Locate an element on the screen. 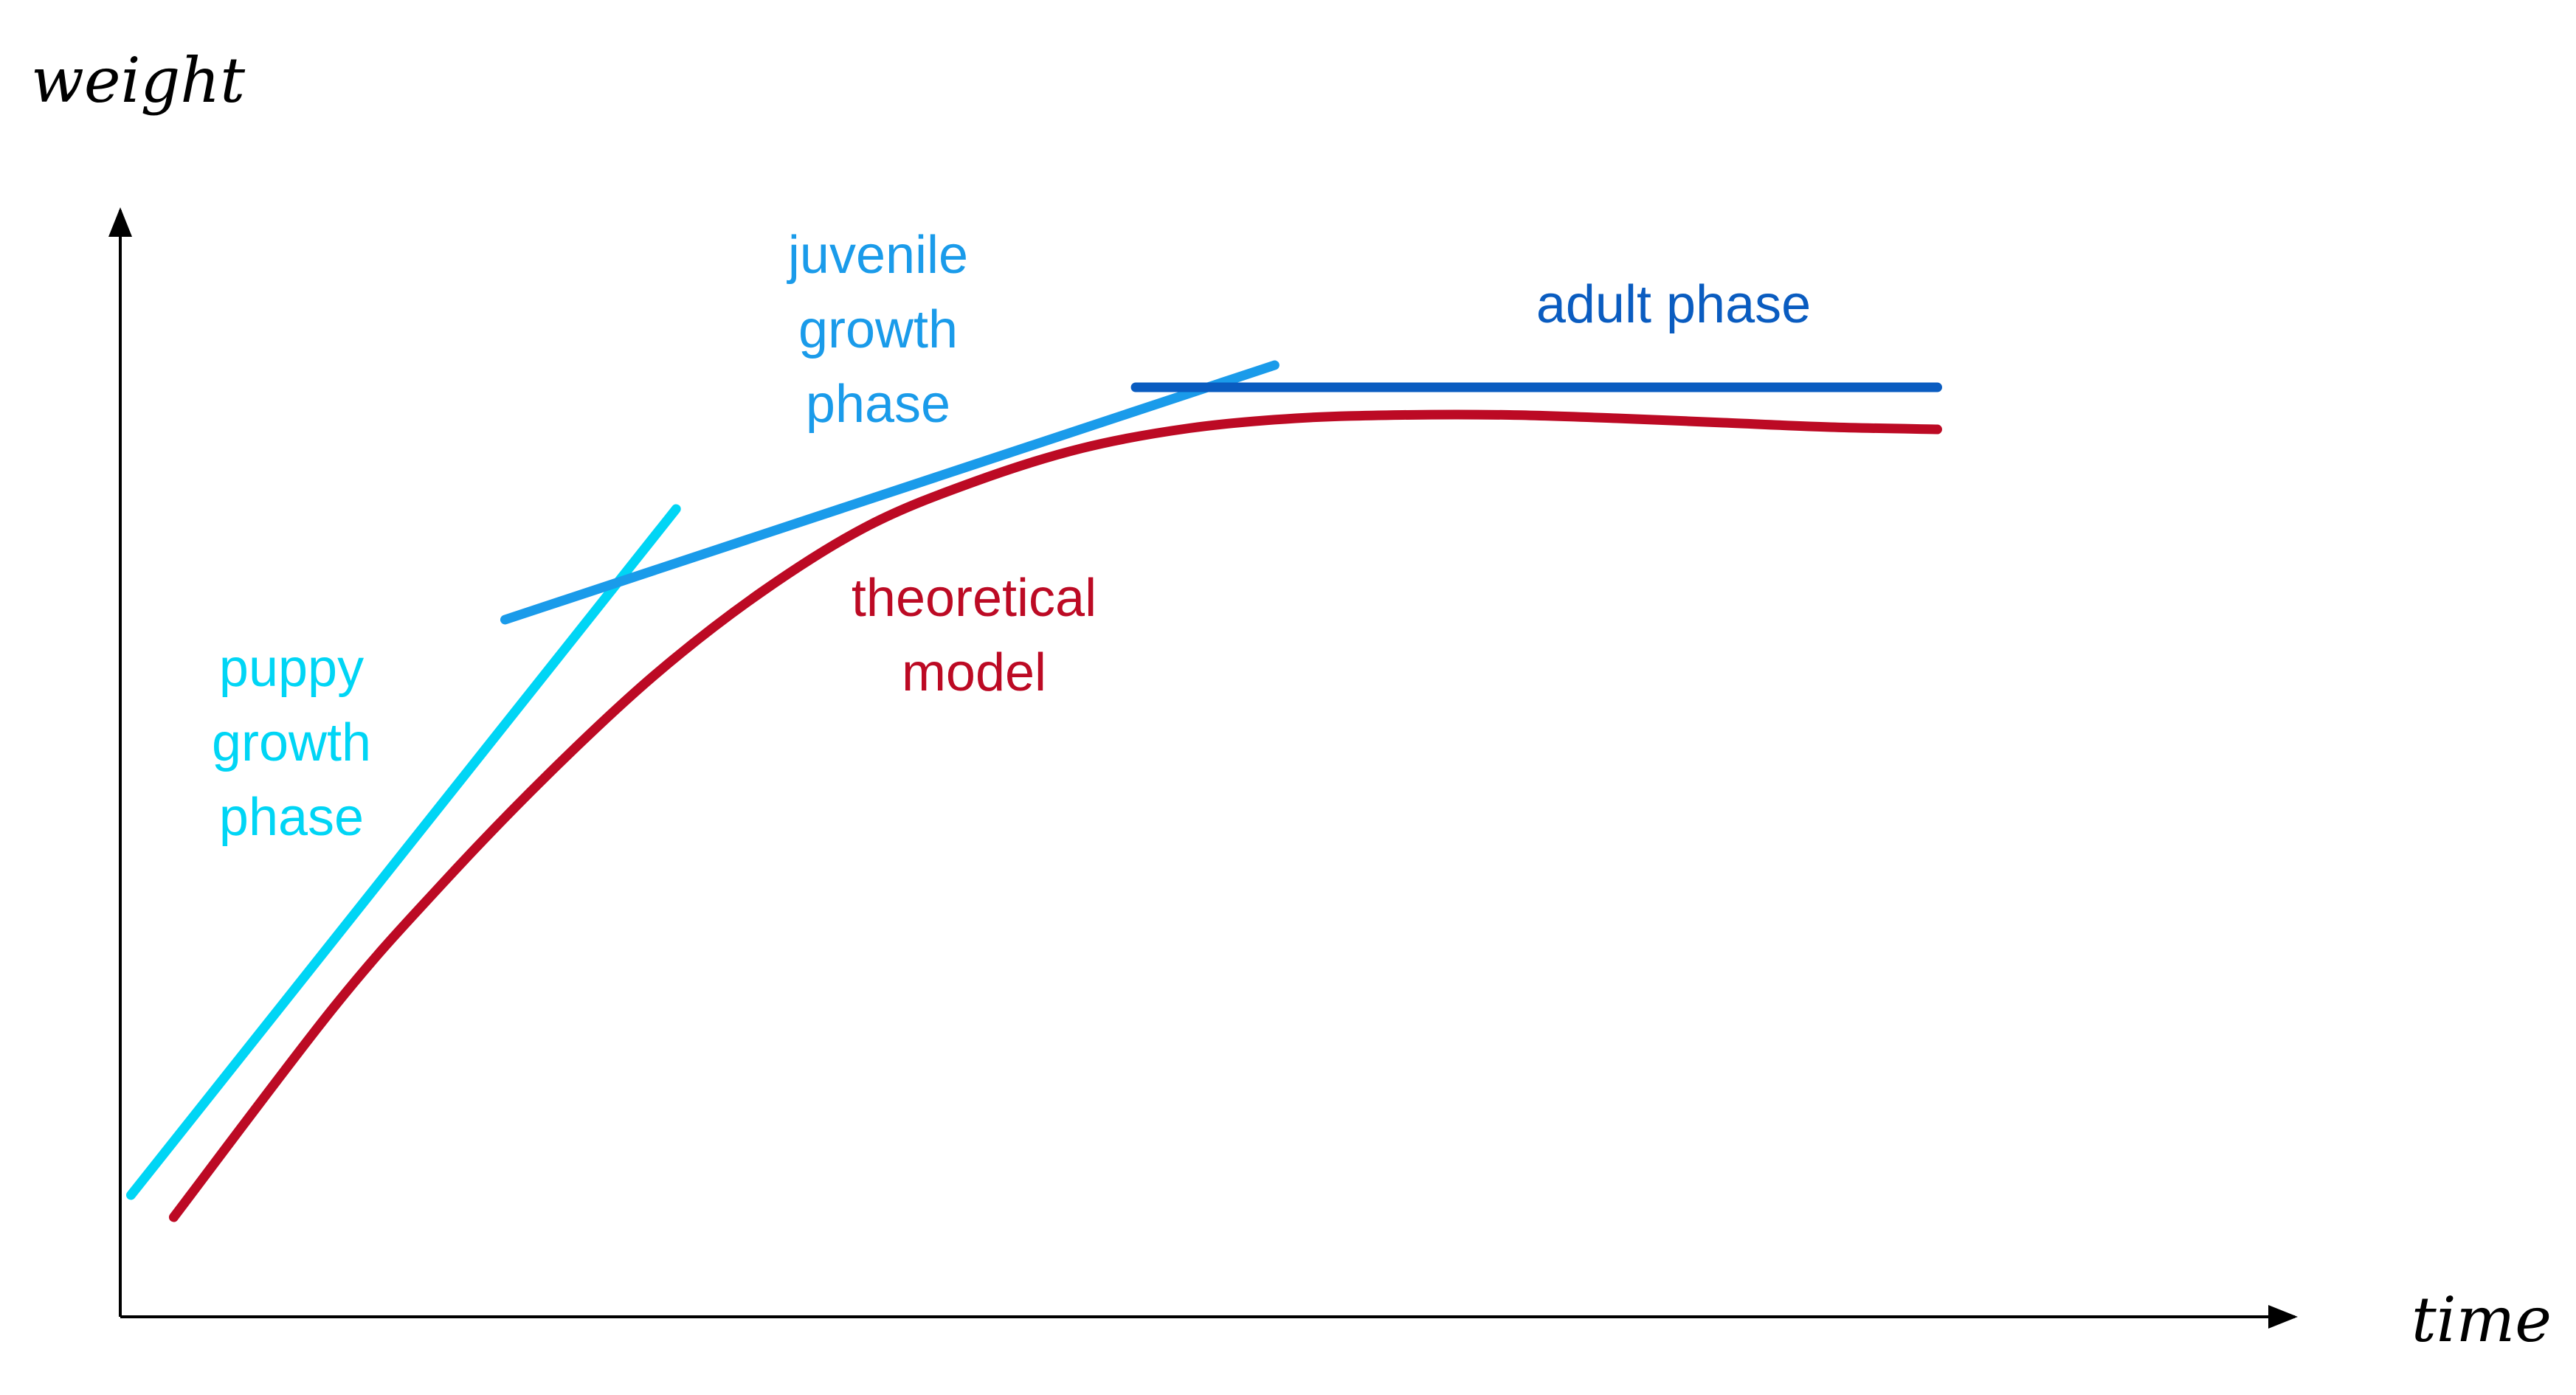  series-label-adult-phase: adult phase is located at coordinates (1673, 305).